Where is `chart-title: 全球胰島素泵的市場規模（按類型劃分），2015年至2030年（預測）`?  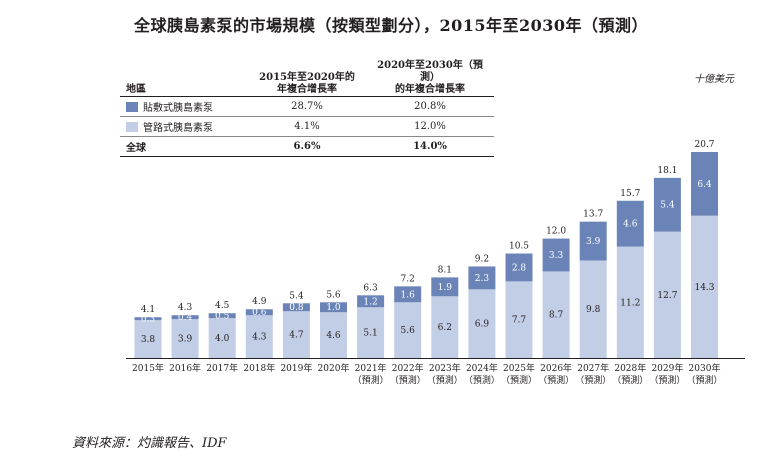 chart-title: 全球胰島素泵的市場規模（按類型劃分），2015年至2030年（預測） is located at coordinates (391, 25).